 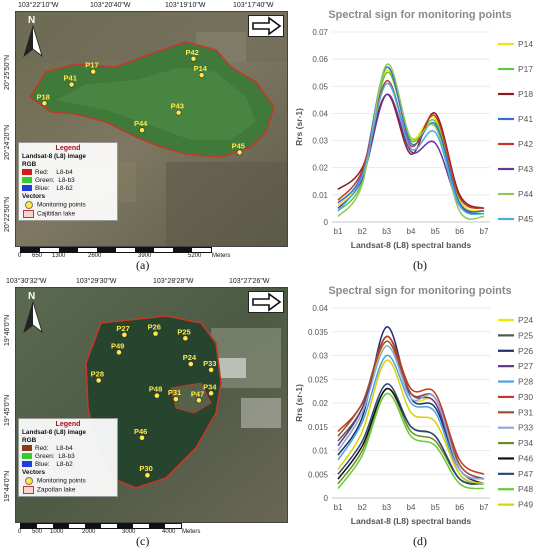 I want to click on point-label: P17, so click(x=91, y=65).